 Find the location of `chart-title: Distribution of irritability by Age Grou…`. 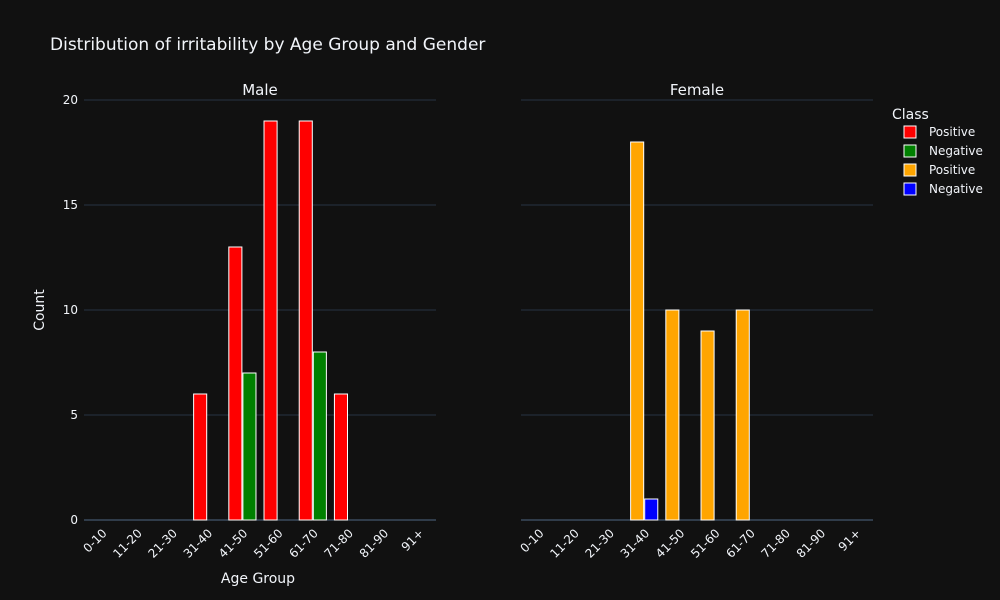

chart-title: Distribution of irritability by Age Grou… is located at coordinates (267, 45).